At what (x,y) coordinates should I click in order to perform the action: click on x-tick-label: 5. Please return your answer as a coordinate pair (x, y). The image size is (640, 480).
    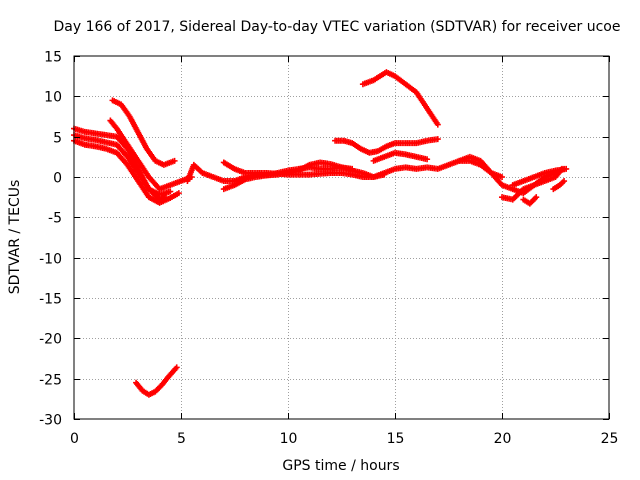
    Looking at the image, I should click on (181, 439).